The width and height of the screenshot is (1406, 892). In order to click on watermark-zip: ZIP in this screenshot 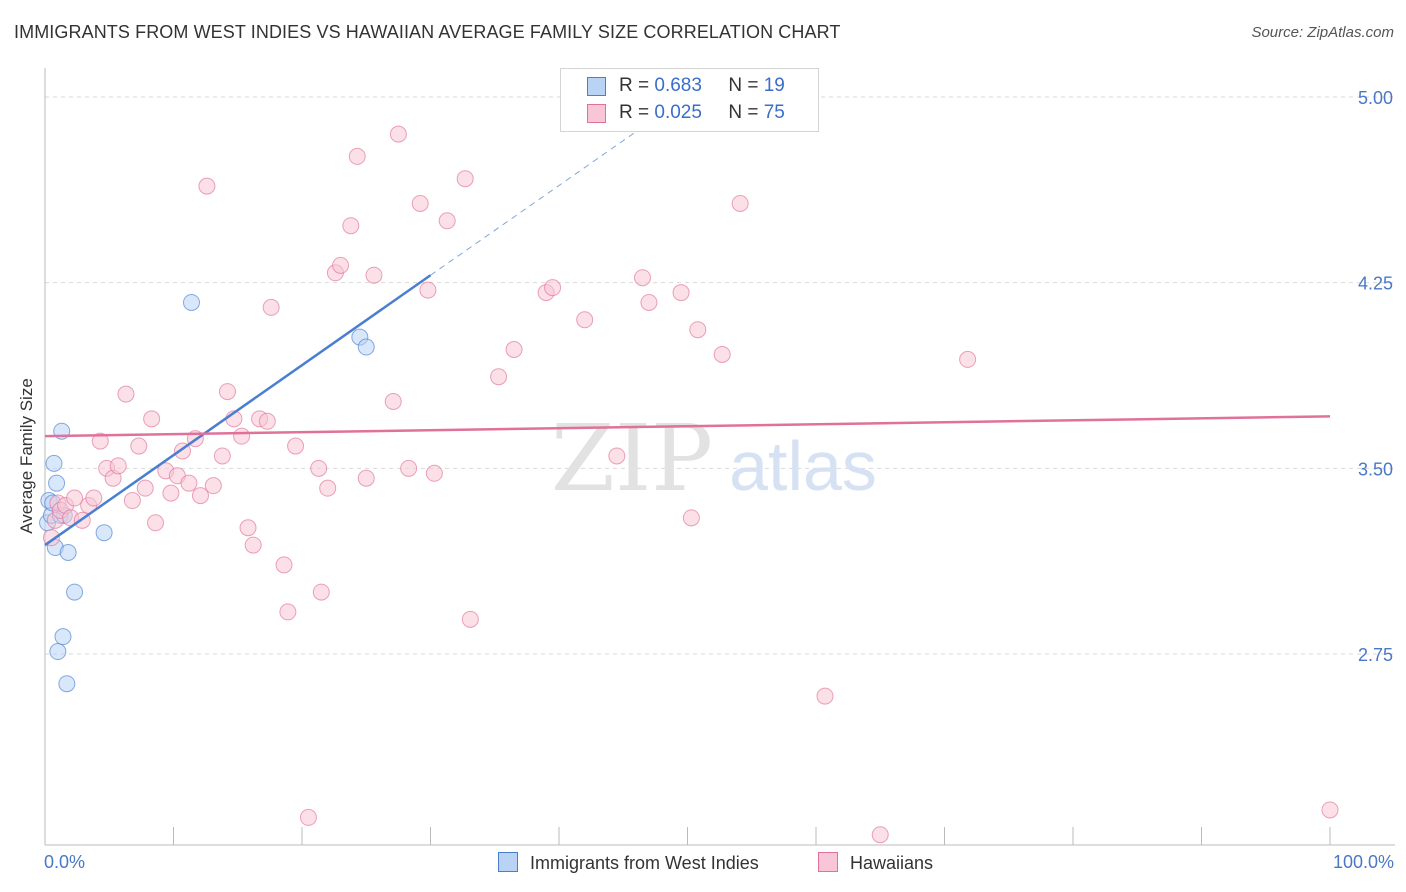, I will do `click(632, 458)`.